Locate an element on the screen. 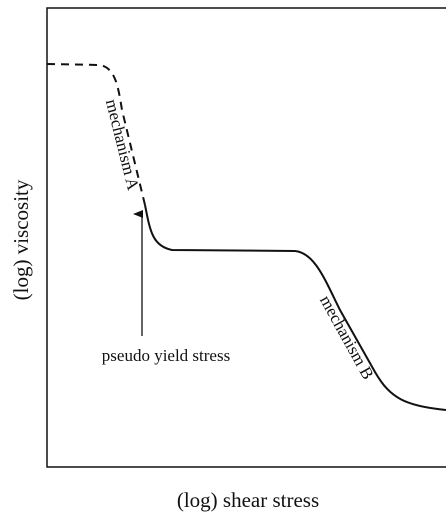  curve-mechanism-a is located at coordinates (96, 134).